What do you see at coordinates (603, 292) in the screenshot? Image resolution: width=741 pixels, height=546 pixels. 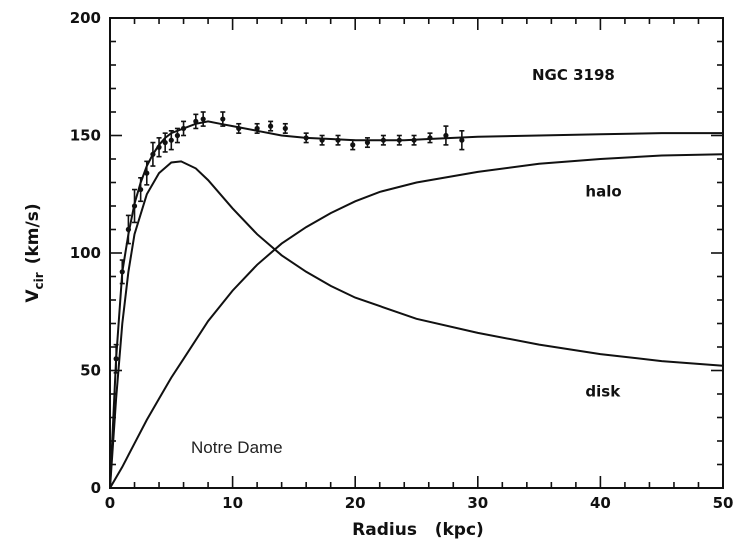 I see `curve-labels: halo disk` at bounding box center [603, 292].